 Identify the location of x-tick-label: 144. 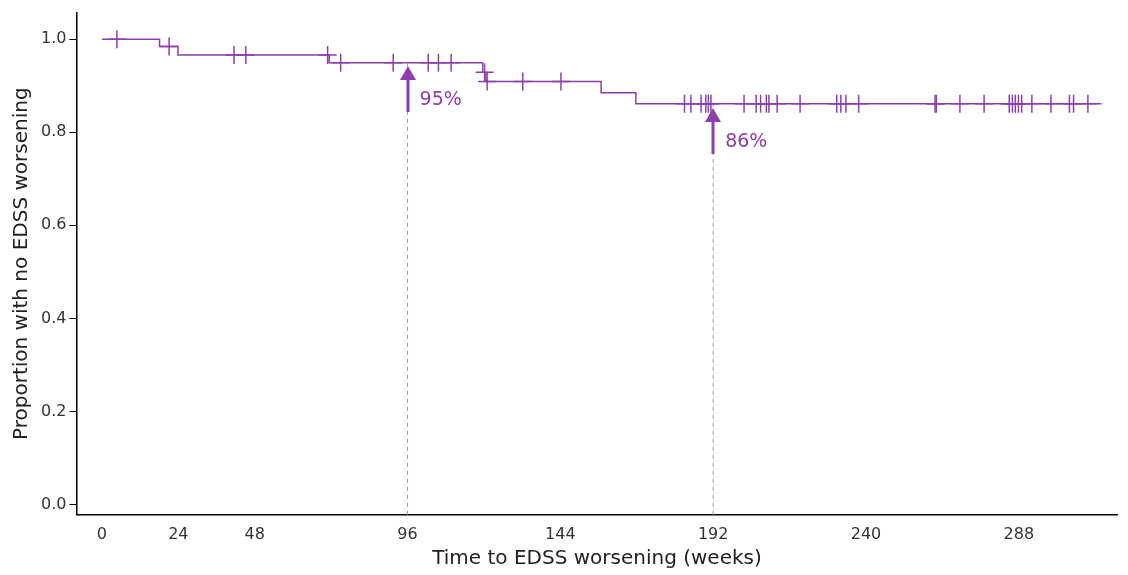
(560, 533).